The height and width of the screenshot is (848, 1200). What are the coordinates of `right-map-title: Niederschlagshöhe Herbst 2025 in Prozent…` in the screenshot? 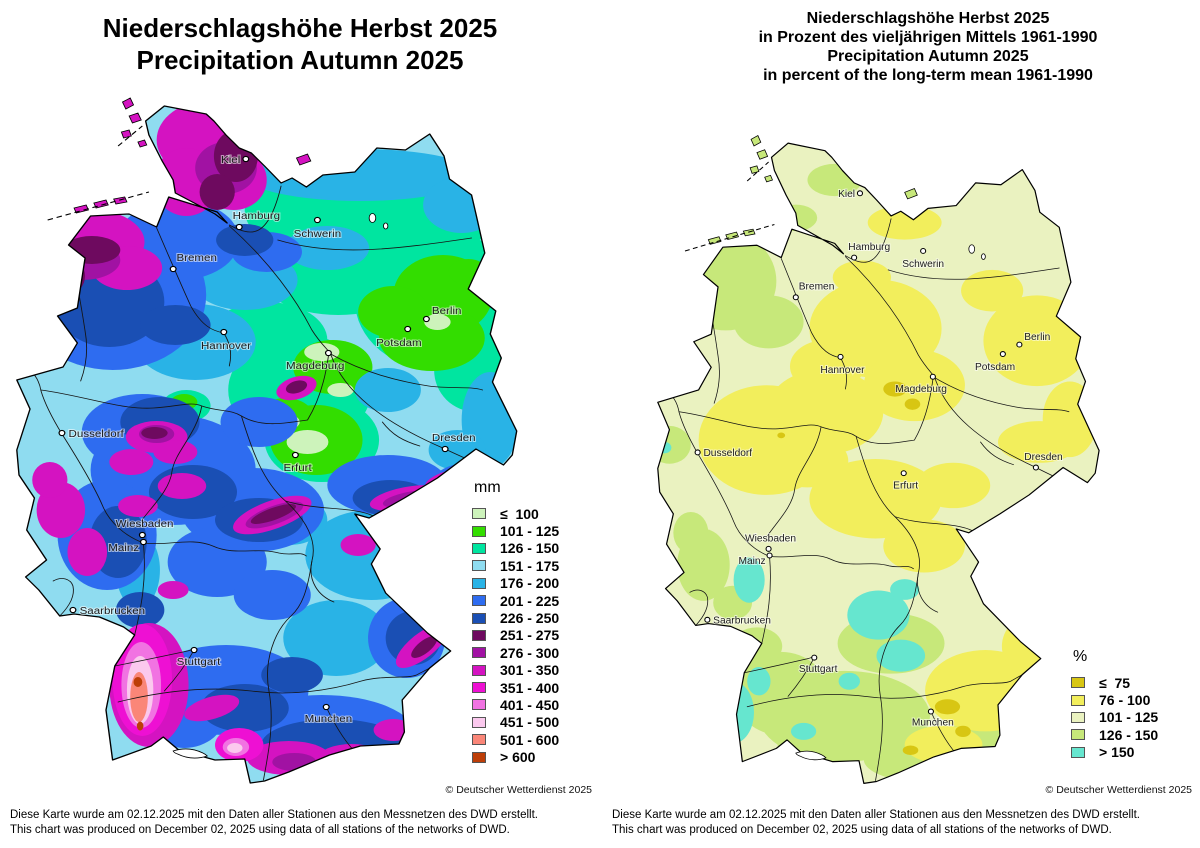 It's located at (928, 47).